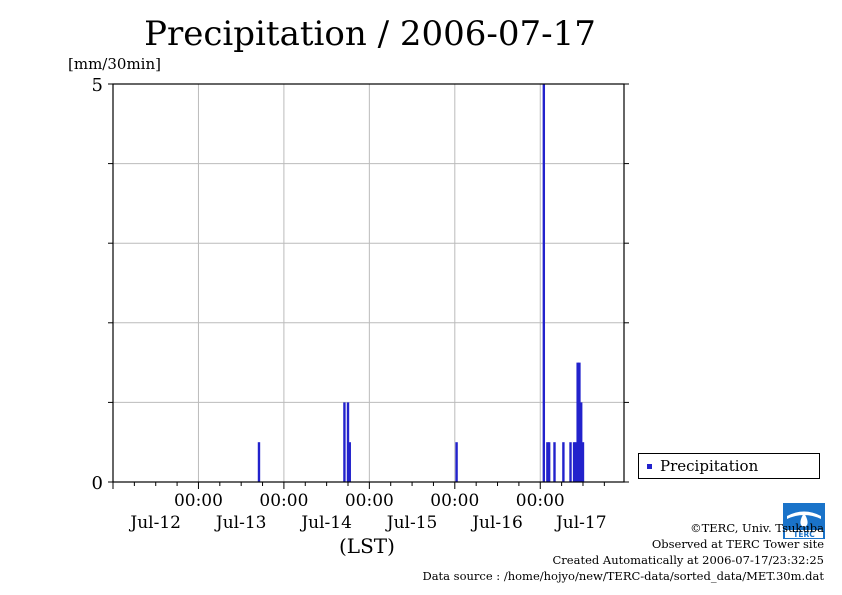  Describe the element at coordinates (114, 64) in the screenshot. I see `y-axis-unit: [mm/30min]` at that location.